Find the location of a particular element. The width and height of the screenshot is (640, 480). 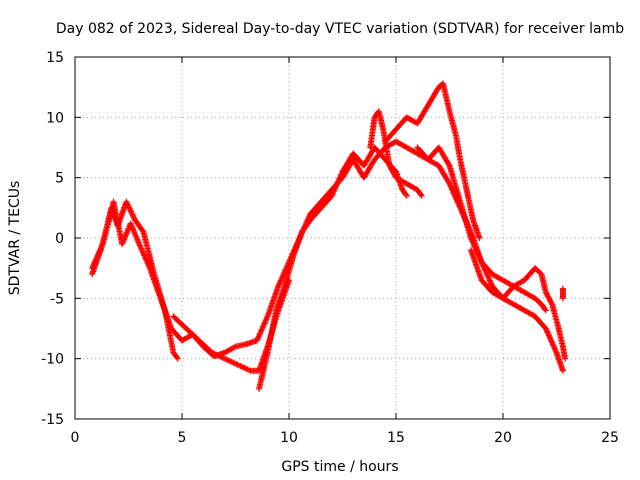

x-tick-label: 0 is located at coordinates (75, 438).